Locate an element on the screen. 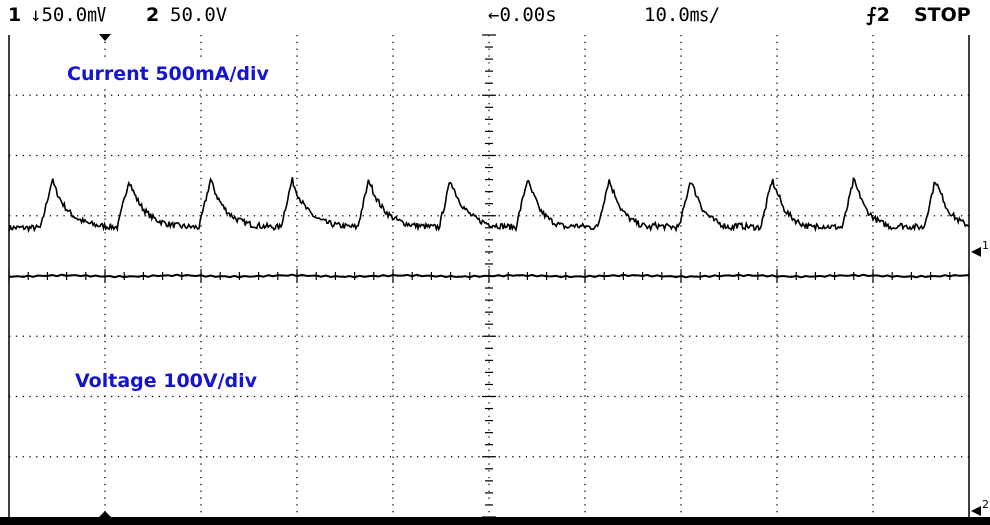  channel-1-ground-marker-number: 1 is located at coordinates (985, 245).